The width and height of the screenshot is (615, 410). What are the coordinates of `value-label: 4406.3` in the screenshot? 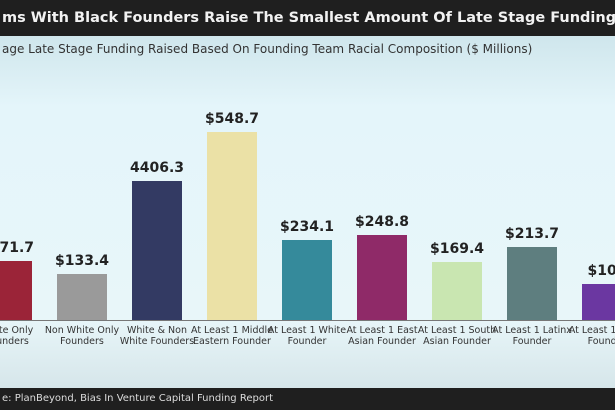 It's located at (157, 167).